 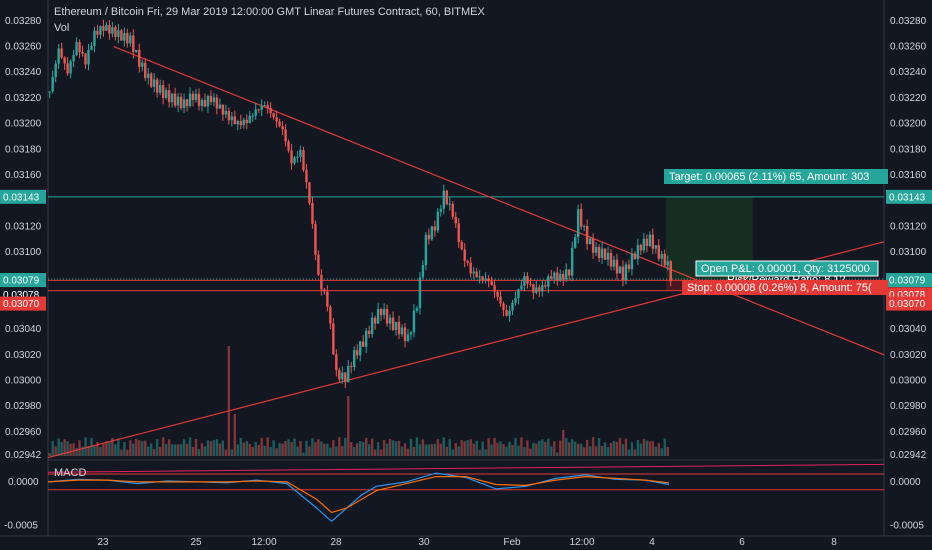 What do you see at coordinates (776, 176) in the screenshot?
I see `target-label-bg` at bounding box center [776, 176].